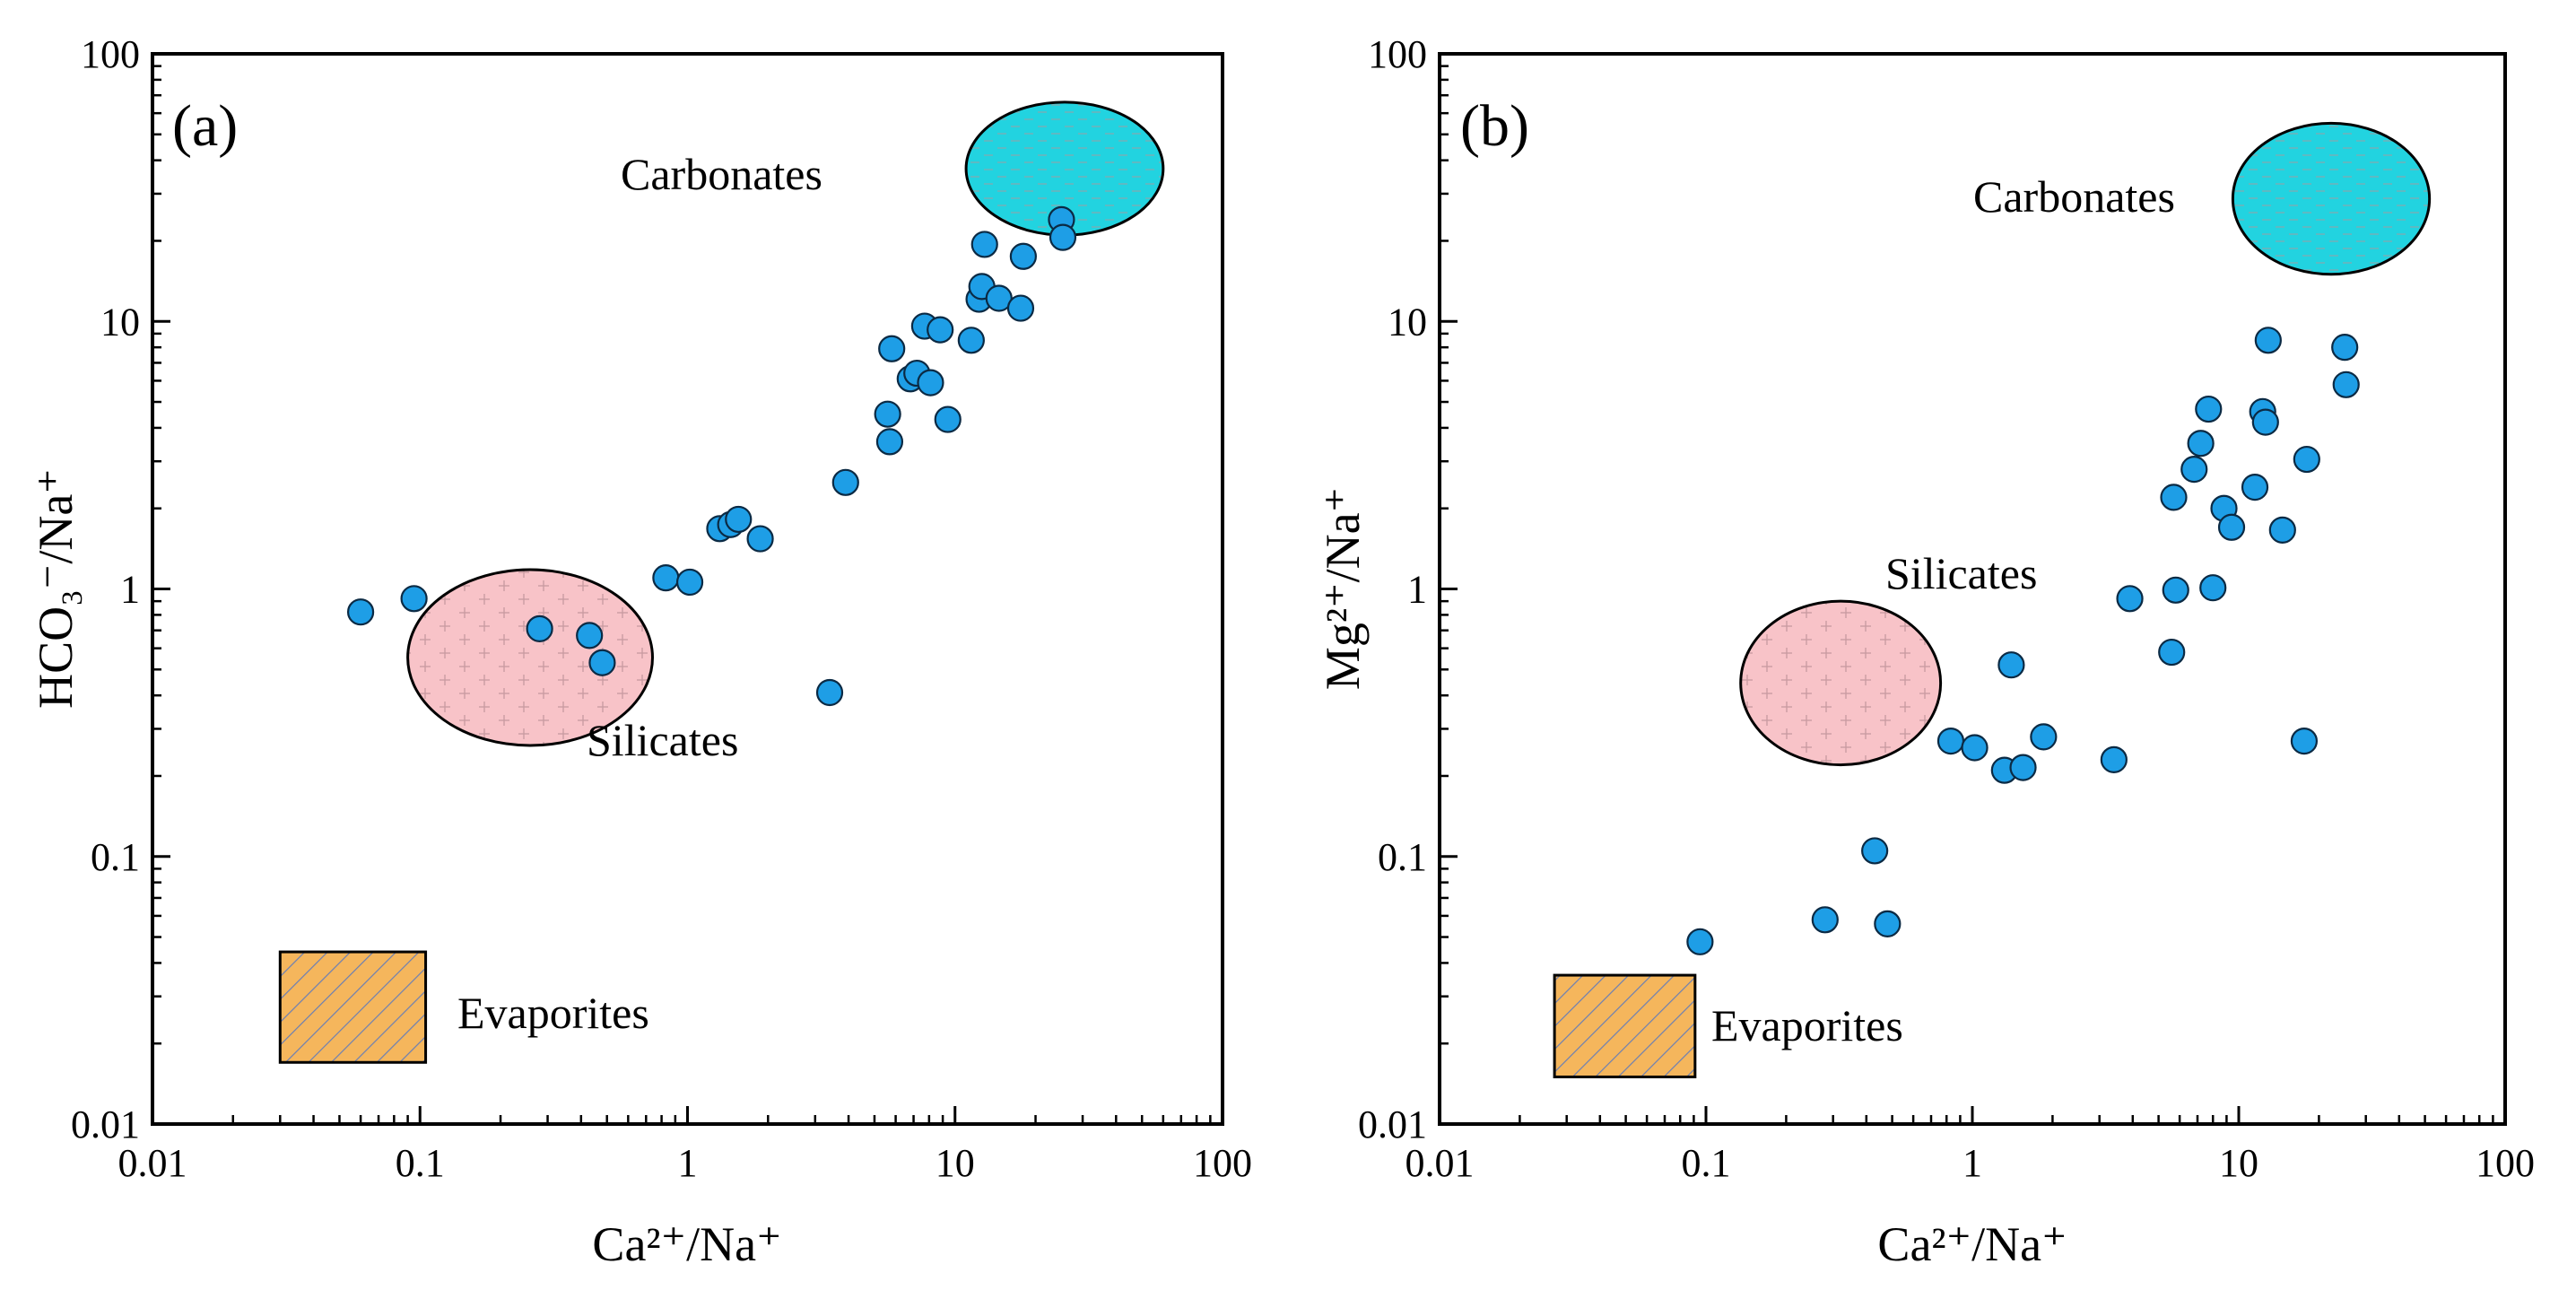 The width and height of the screenshot is (2576, 1290). I want to click on panel-b-tag: (b), so click(1494, 126).